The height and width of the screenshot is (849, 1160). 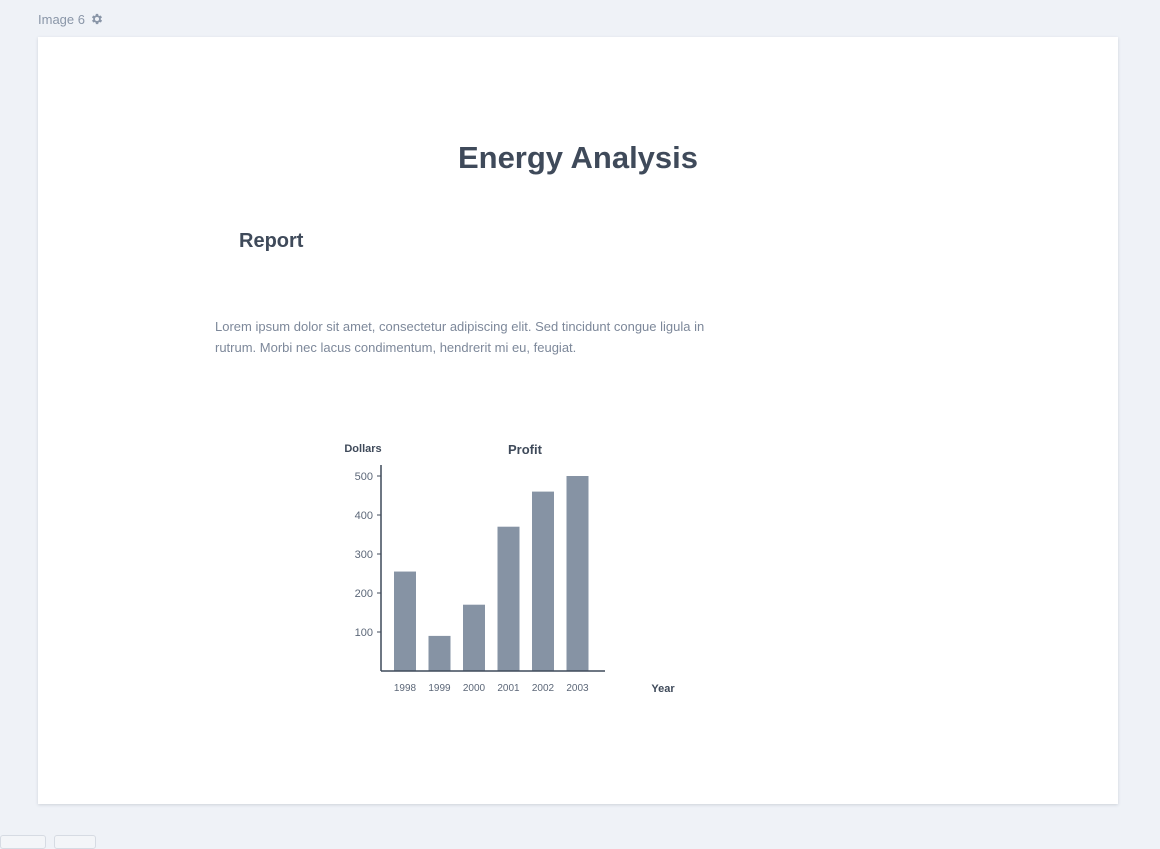 What do you see at coordinates (577, 573) in the screenshot?
I see `bar-2003` at bounding box center [577, 573].